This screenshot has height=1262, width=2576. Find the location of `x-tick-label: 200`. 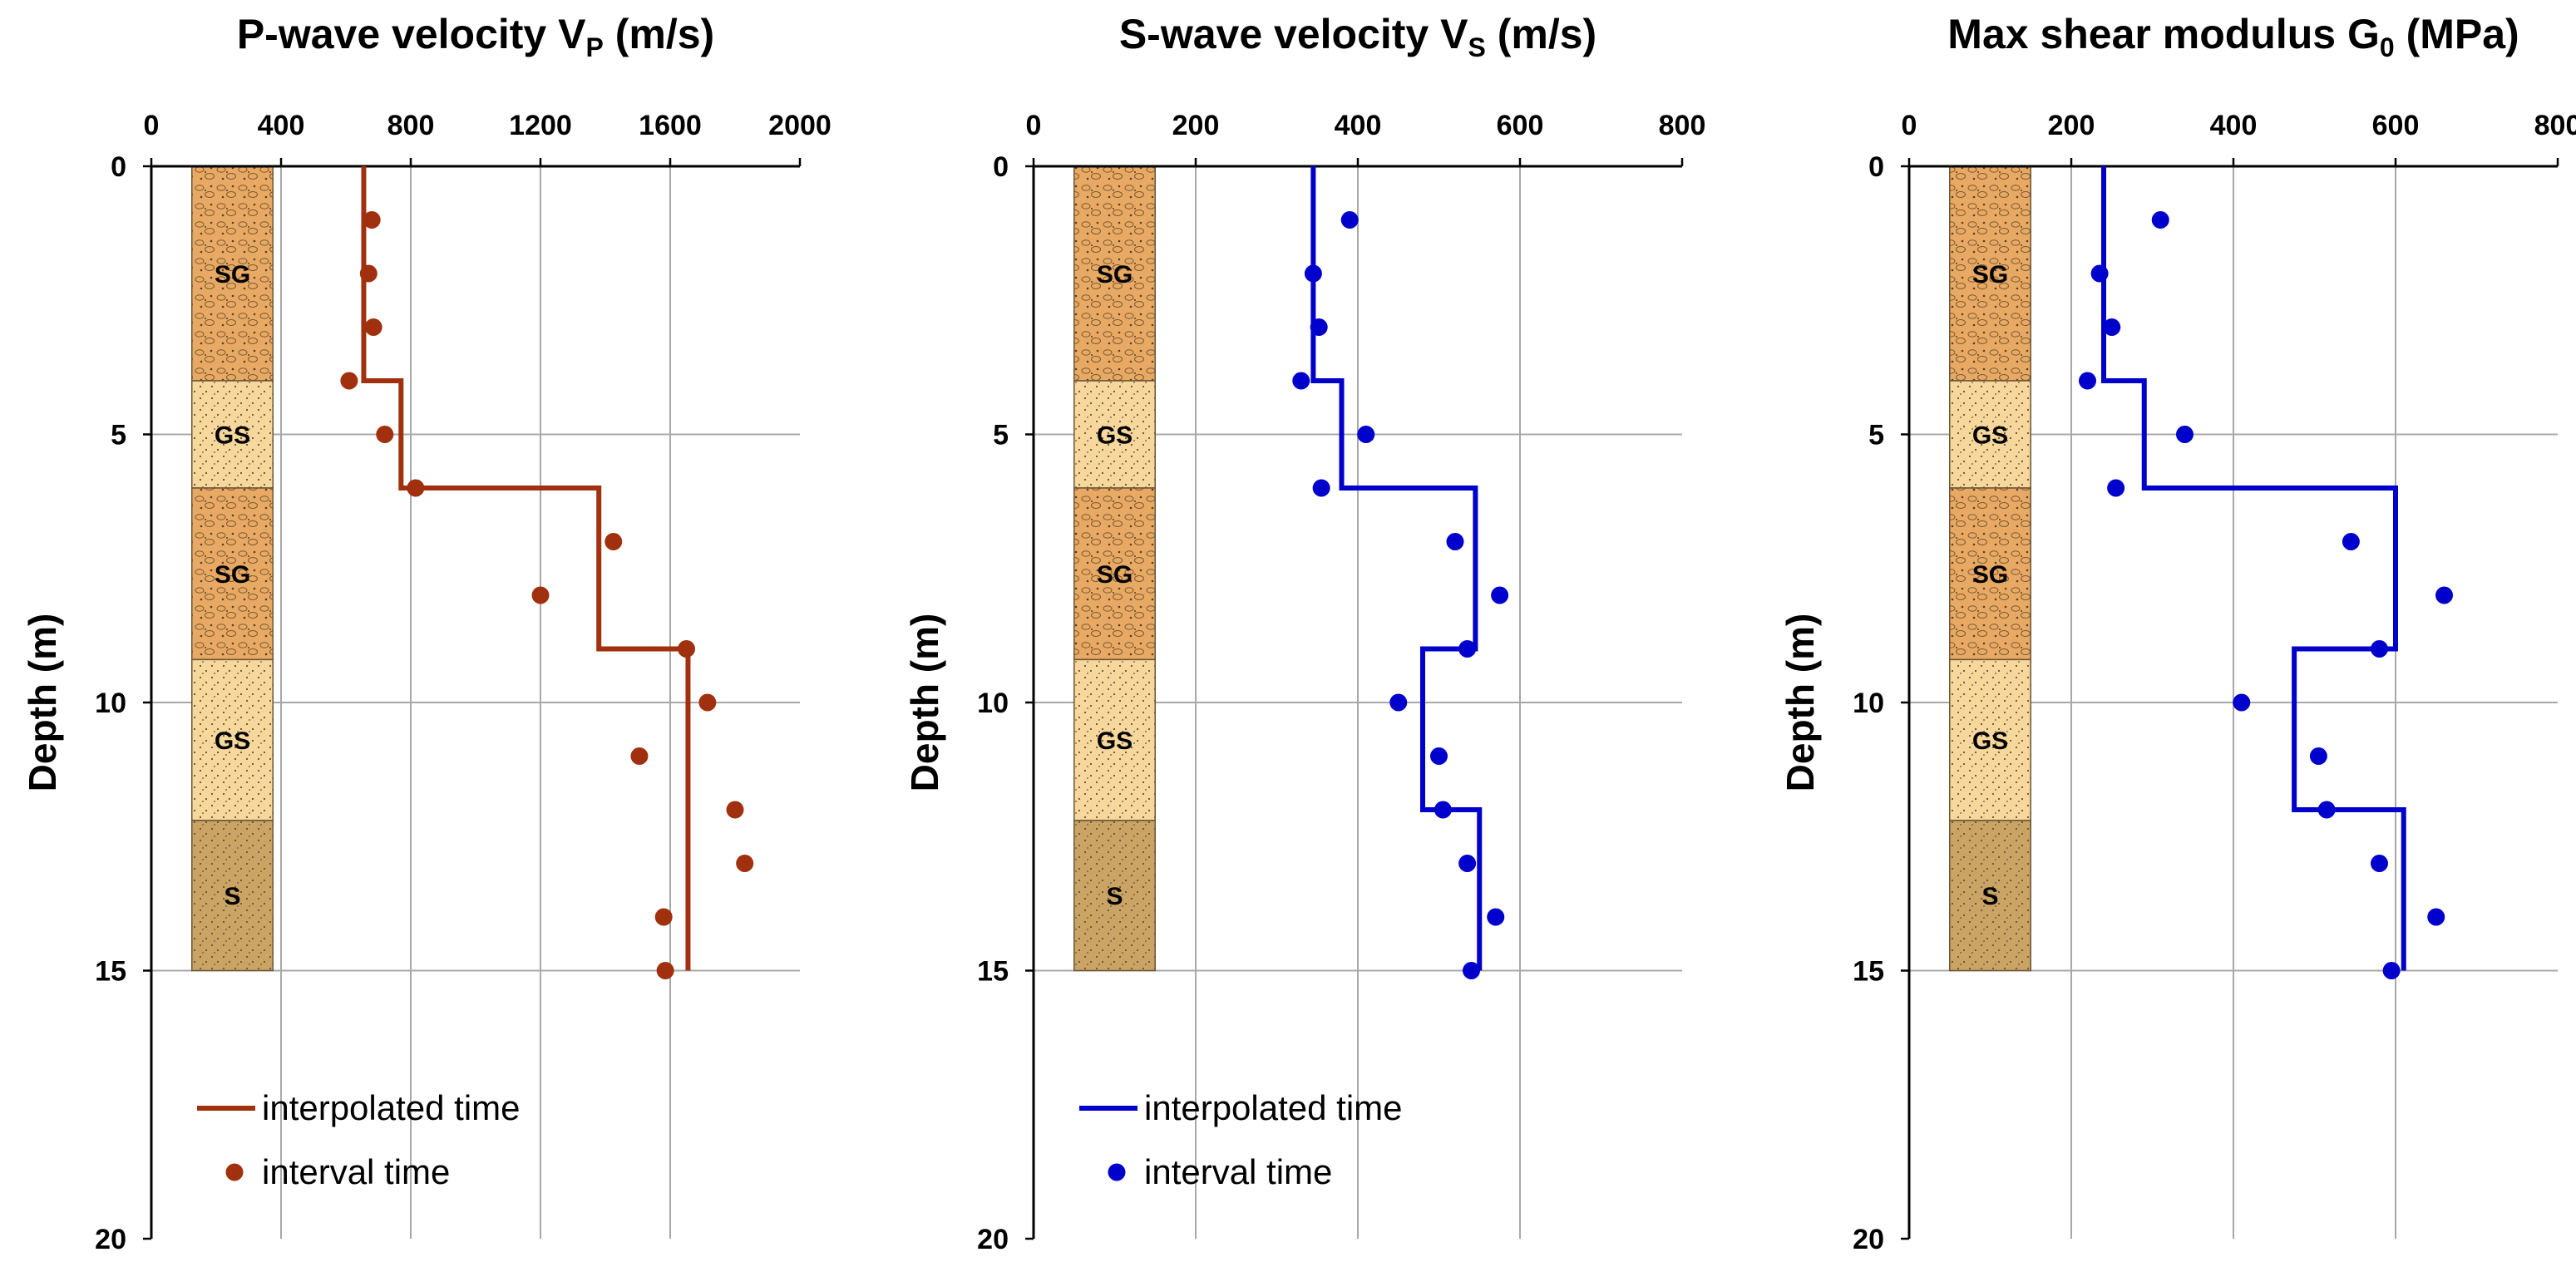

x-tick-label: 200 is located at coordinates (2071, 125).